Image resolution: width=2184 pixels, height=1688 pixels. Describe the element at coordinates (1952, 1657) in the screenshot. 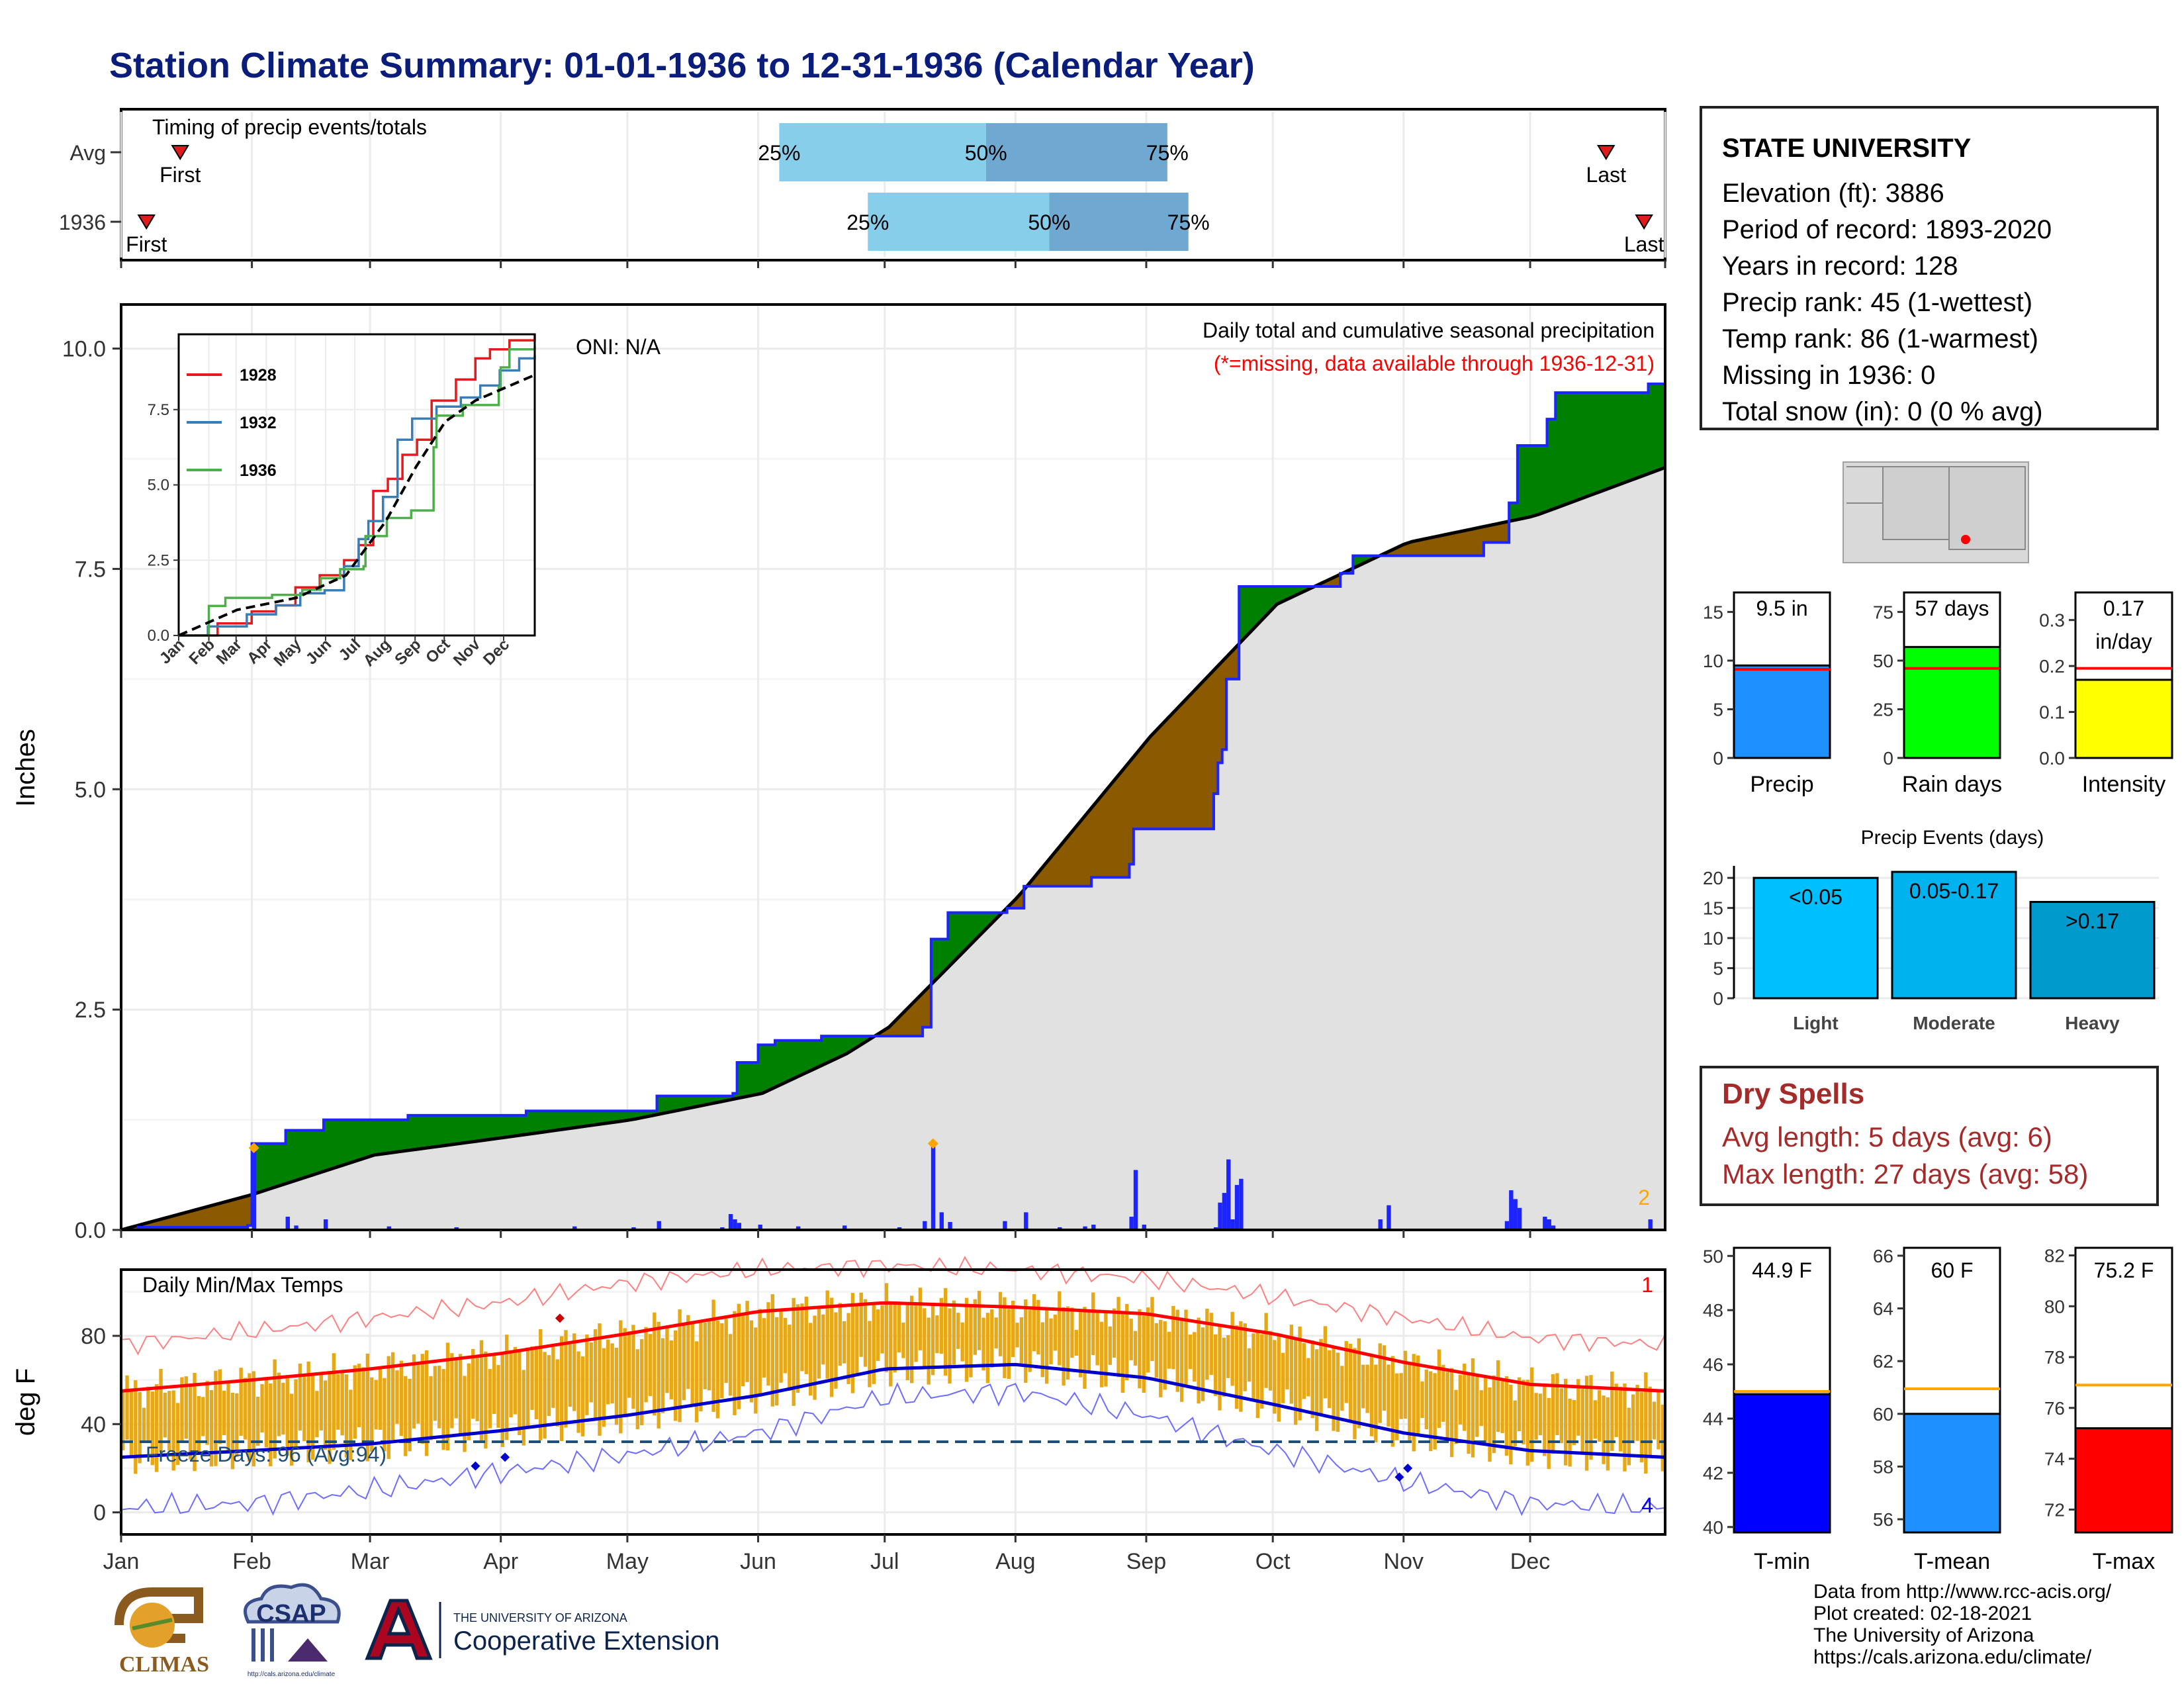

I see `credit-url: https://cals.arizona.edu/climate/` at that location.